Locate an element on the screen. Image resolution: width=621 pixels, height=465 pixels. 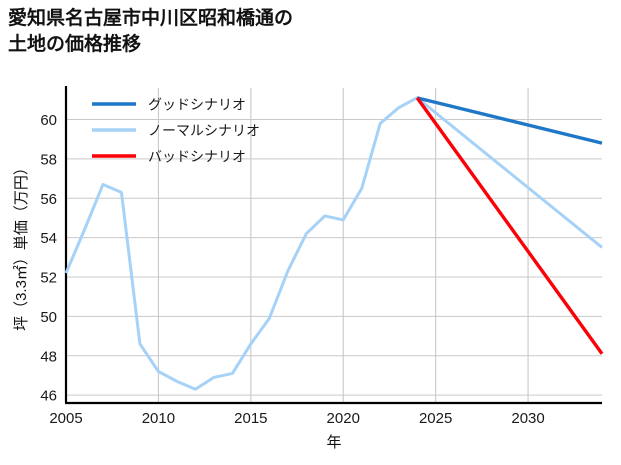
x-tick-label: 2015 is located at coordinates (250, 418).